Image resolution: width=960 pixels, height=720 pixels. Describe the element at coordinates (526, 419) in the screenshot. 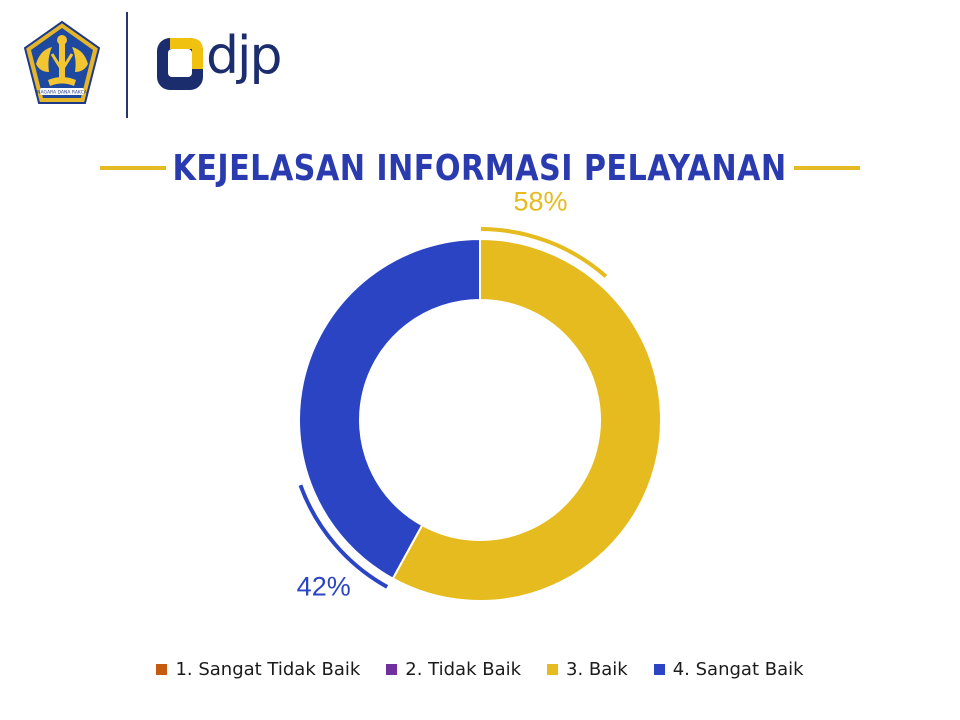

I see `donut-slice-baik` at that location.